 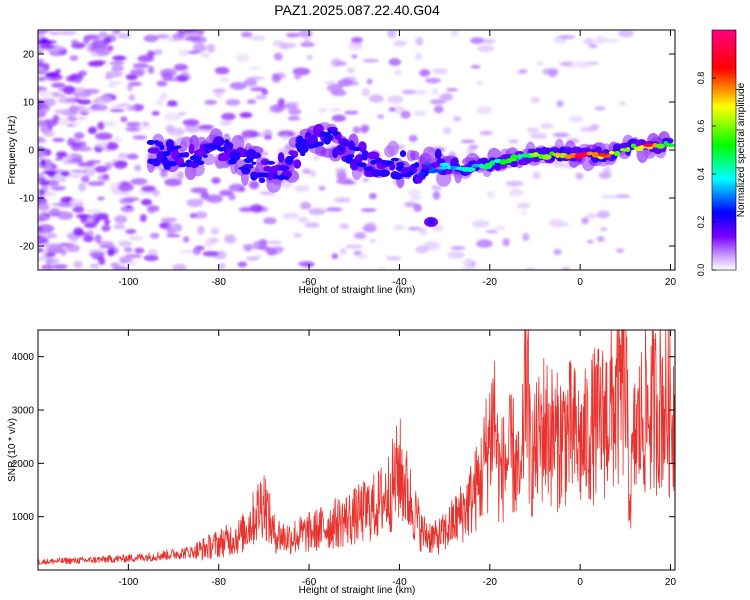 What do you see at coordinates (128, 582) in the screenshot?
I see `x-tick-label: -100` at bounding box center [128, 582].